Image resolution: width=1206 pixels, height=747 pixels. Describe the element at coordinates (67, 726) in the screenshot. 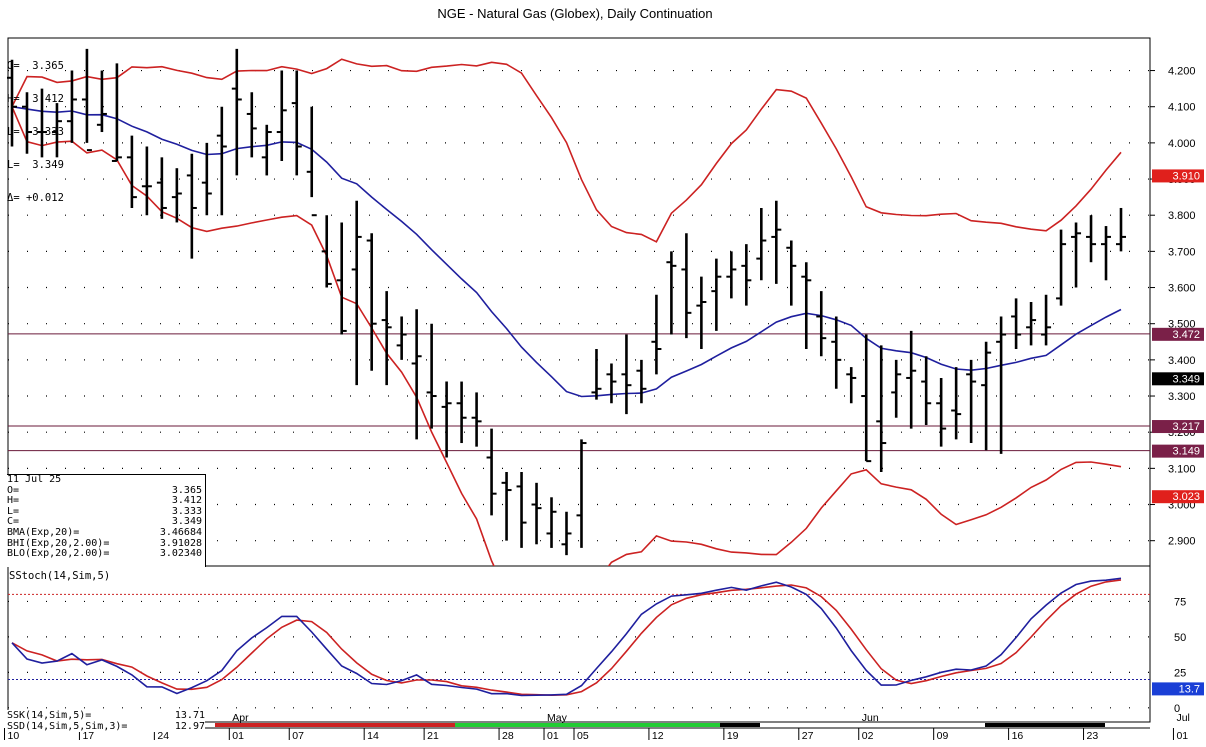

I see `stoch-label: SSD(14,Sim,5,Sim,3)=` at that location.